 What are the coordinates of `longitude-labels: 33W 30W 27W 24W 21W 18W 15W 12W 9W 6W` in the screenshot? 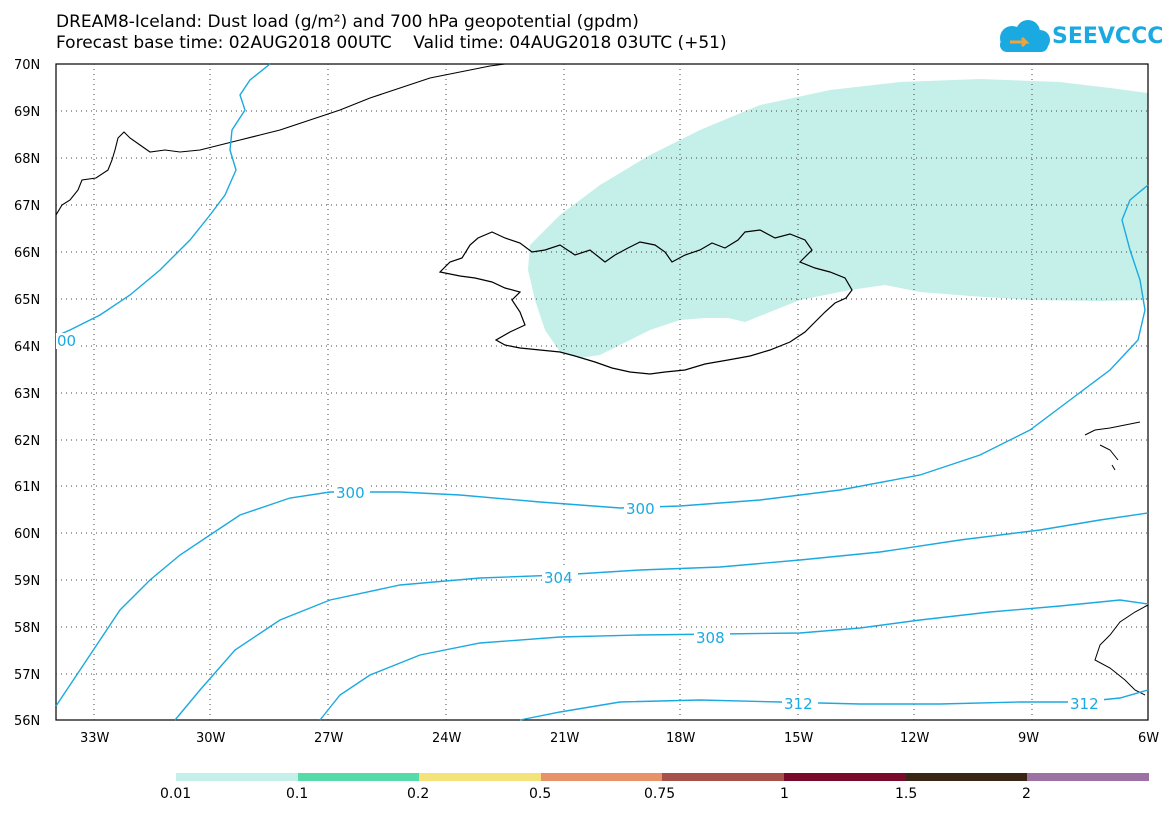 It's located at (619, 738).